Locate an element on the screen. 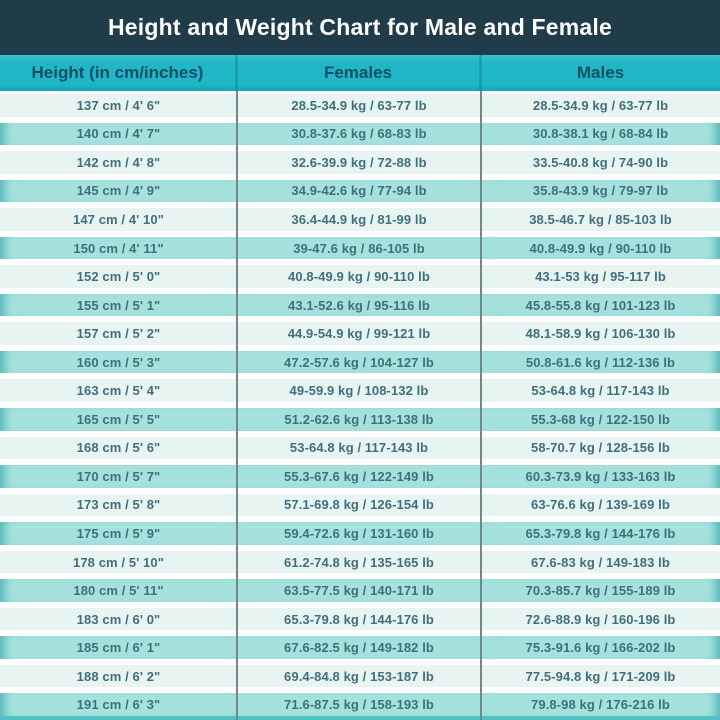 The width and height of the screenshot is (720, 720). height-cell: 165 cm / 5' 5" is located at coordinates (118, 419).